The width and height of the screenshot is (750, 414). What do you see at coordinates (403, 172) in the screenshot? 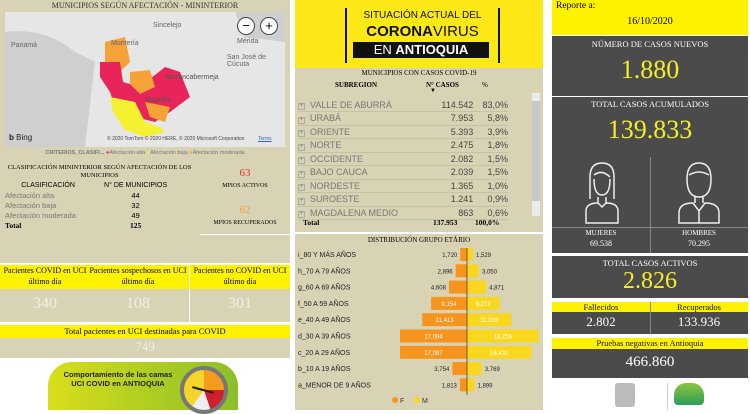
I see `table-row: + BAJO CAUCA 2.039 1,5%` at bounding box center [403, 172].